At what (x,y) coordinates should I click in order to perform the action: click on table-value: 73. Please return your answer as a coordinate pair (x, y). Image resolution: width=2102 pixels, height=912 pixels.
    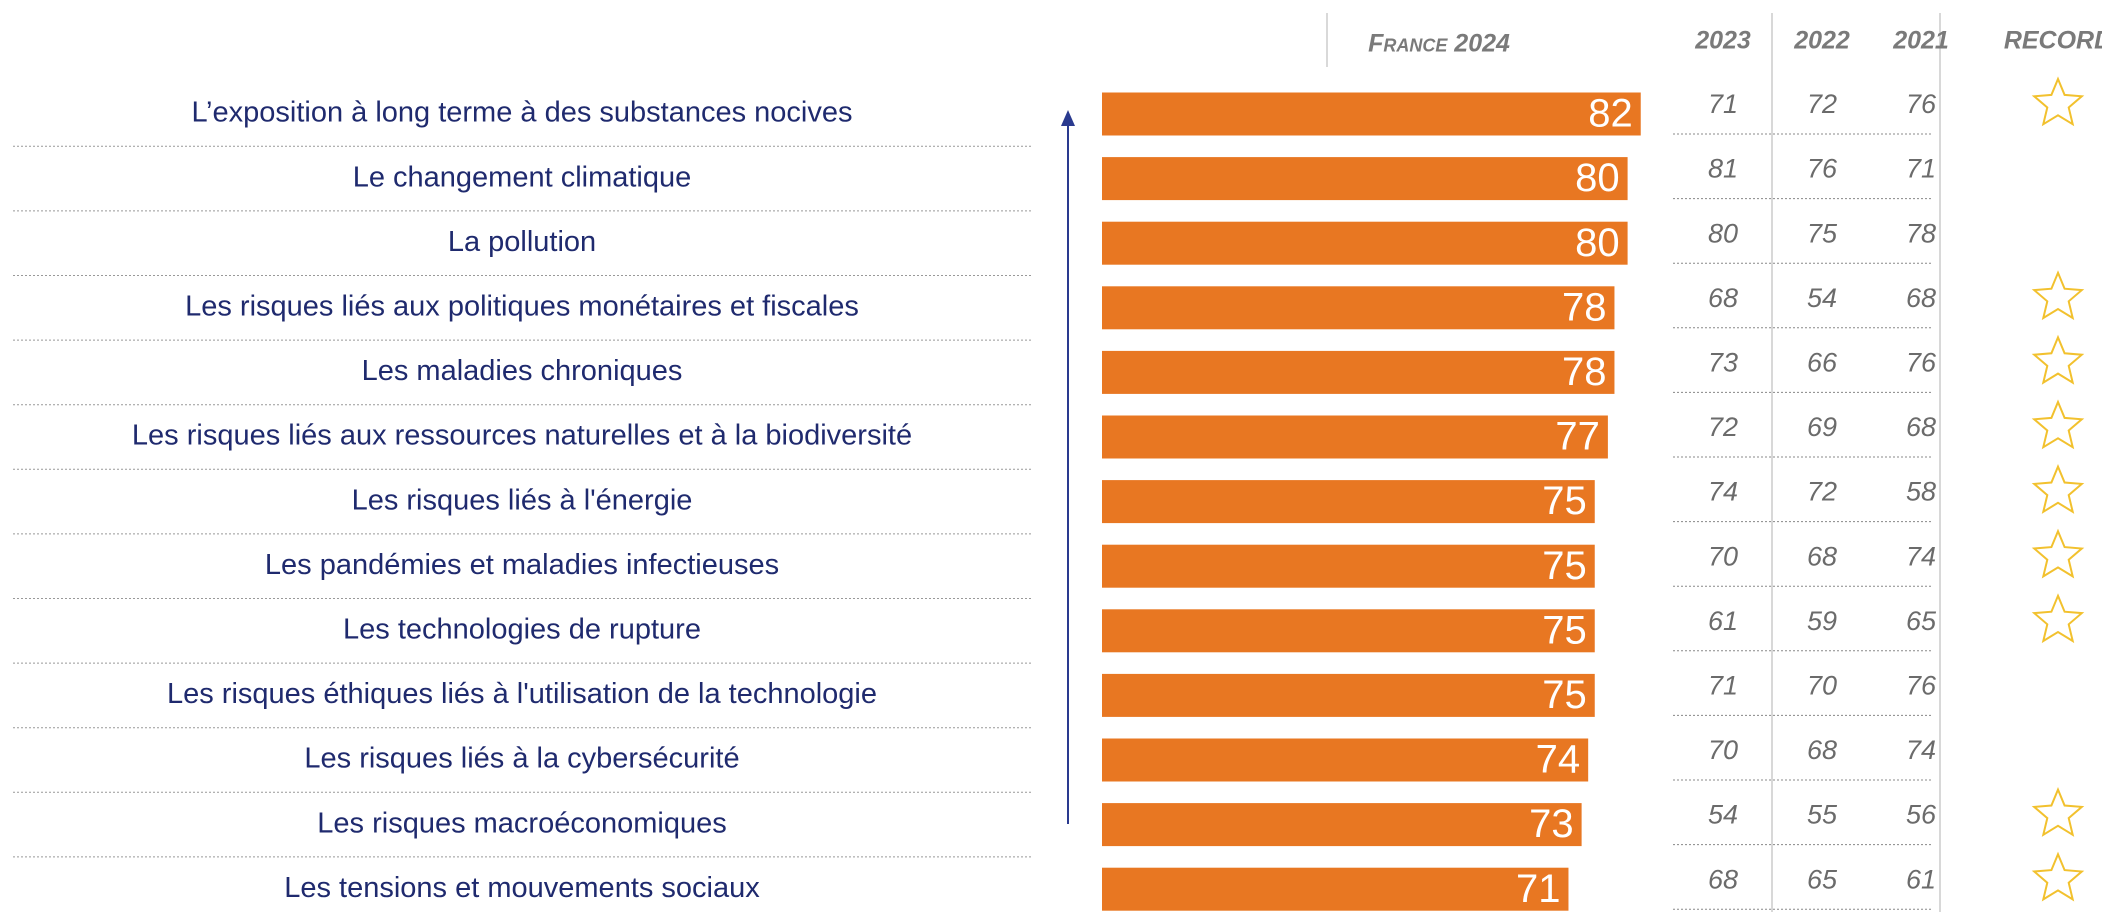
    Looking at the image, I should click on (1723, 363).